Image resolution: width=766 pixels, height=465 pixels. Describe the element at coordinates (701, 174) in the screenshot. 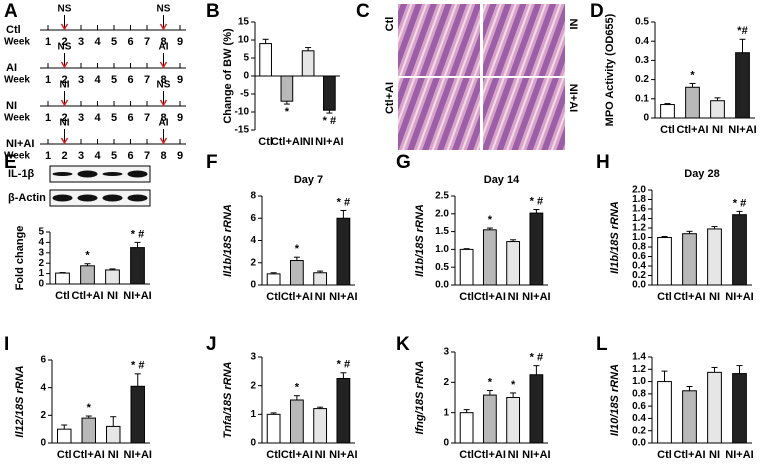

I see `chart-title: Day 28` at that location.